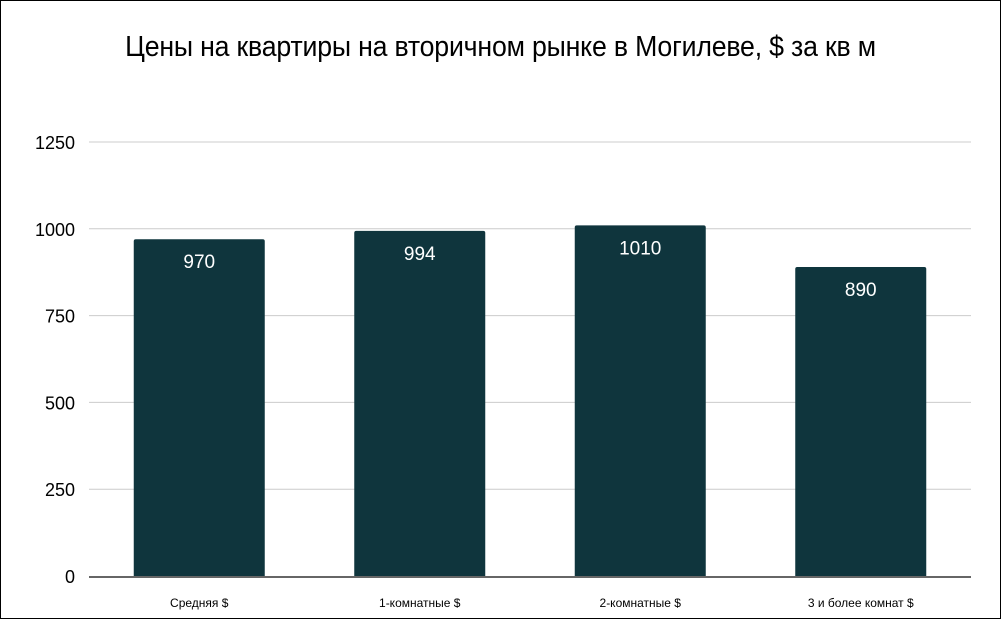 This screenshot has height=619, width=1001. Describe the element at coordinates (60, 317) in the screenshot. I see `y-tick-label: 750` at that location.